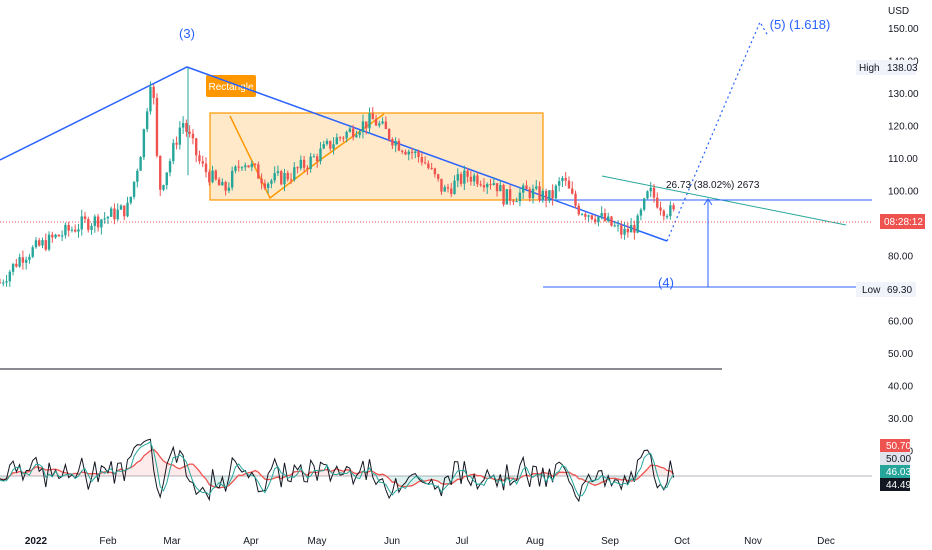 The height and width of the screenshot is (550, 932). Describe the element at coordinates (886, 289) in the screenshot. I see `low-label-box` at that location.